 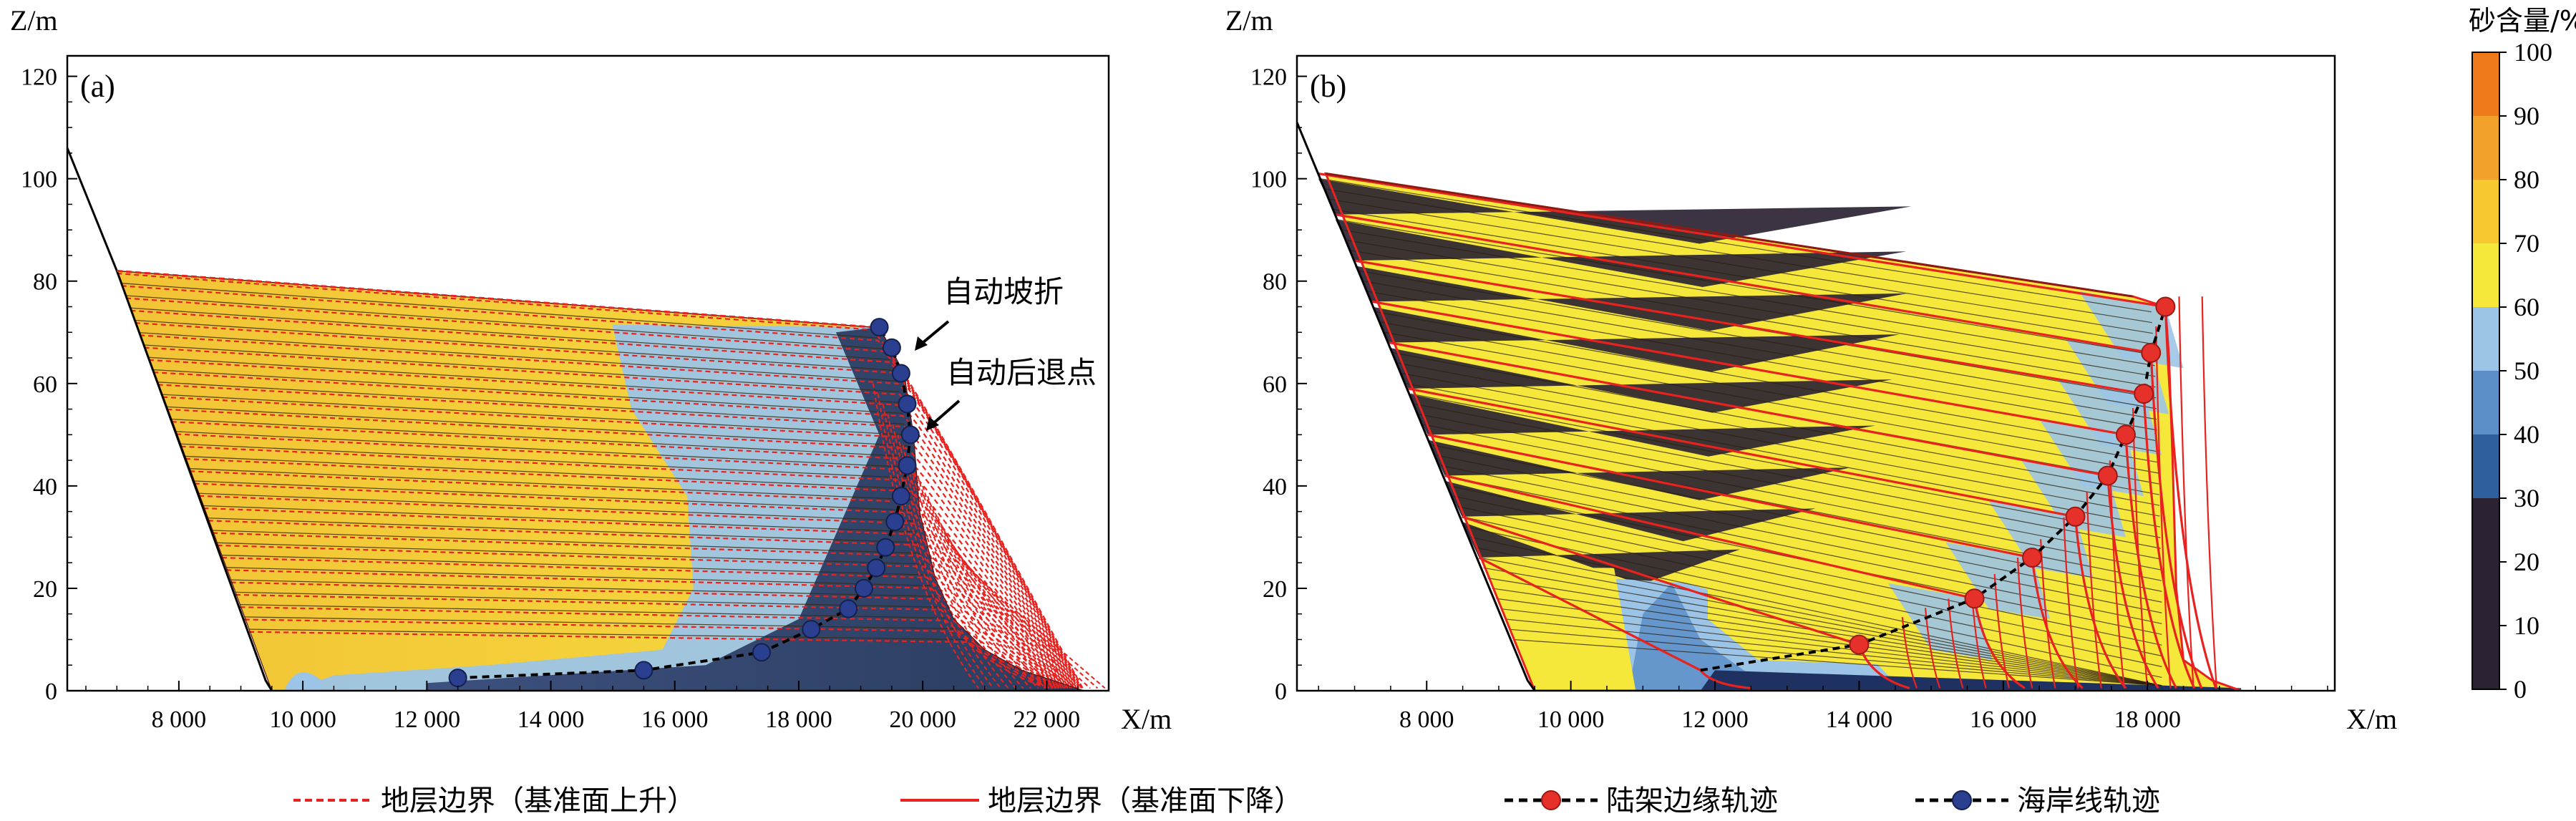 I want to click on panel-a-xtick-label: 10 000, so click(x=302, y=719).